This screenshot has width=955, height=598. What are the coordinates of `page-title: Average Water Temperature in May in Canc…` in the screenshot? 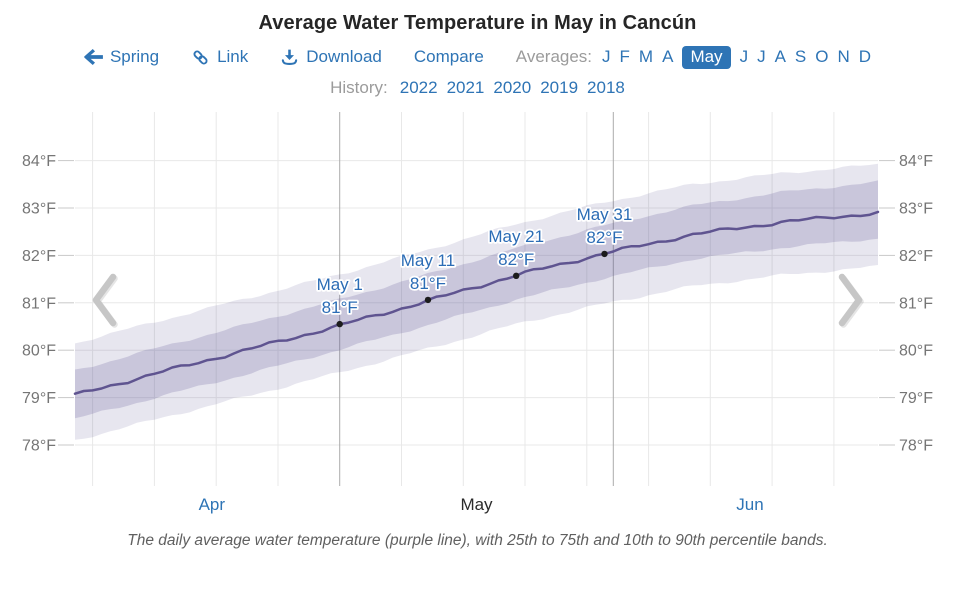 It's located at (477, 23).